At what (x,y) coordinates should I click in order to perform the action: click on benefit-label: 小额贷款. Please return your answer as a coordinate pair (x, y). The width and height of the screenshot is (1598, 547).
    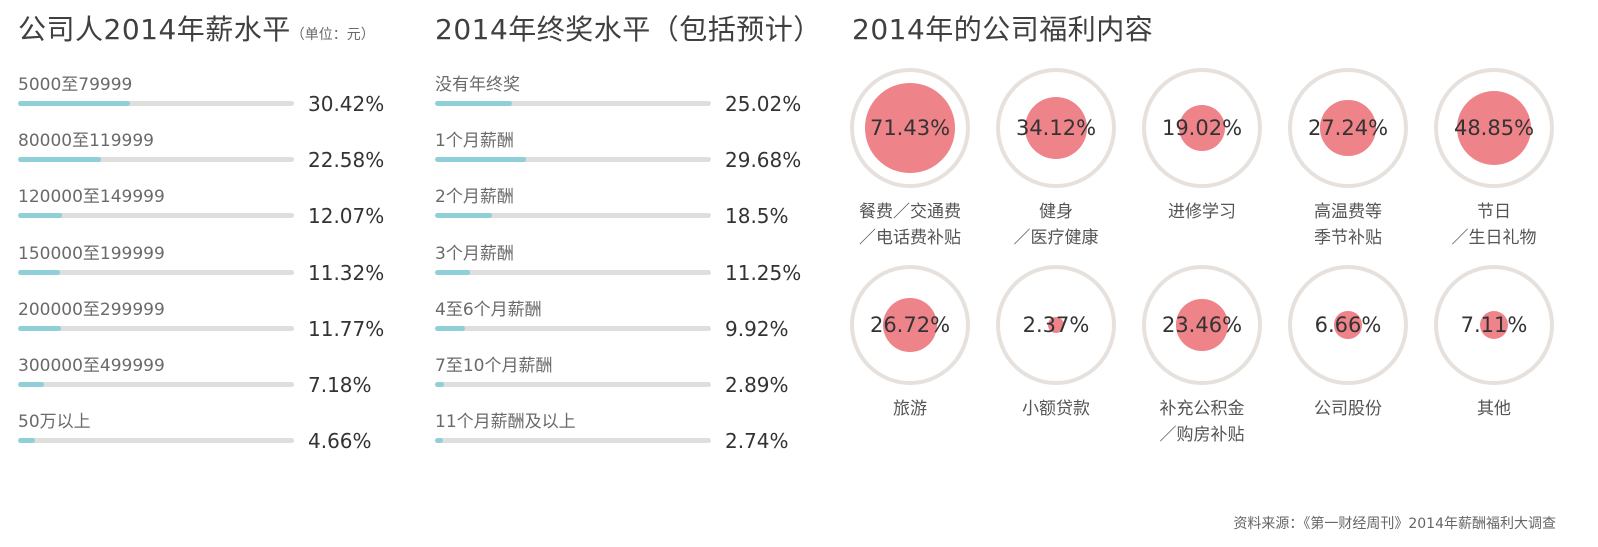
    Looking at the image, I should click on (1056, 409).